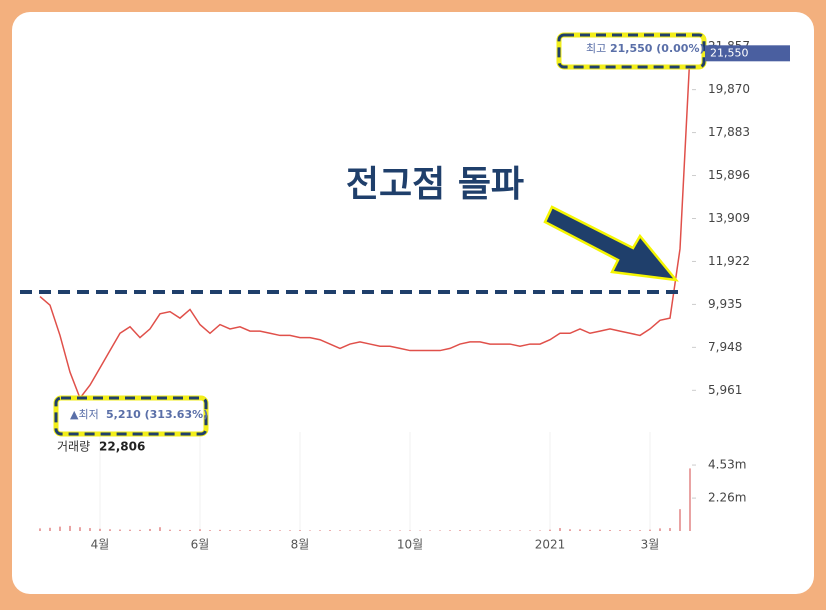 Image resolution: width=826 pixels, height=610 pixels. What do you see at coordinates (725, 347) in the screenshot?
I see `y-tick-label: 7,948` at bounding box center [725, 347].